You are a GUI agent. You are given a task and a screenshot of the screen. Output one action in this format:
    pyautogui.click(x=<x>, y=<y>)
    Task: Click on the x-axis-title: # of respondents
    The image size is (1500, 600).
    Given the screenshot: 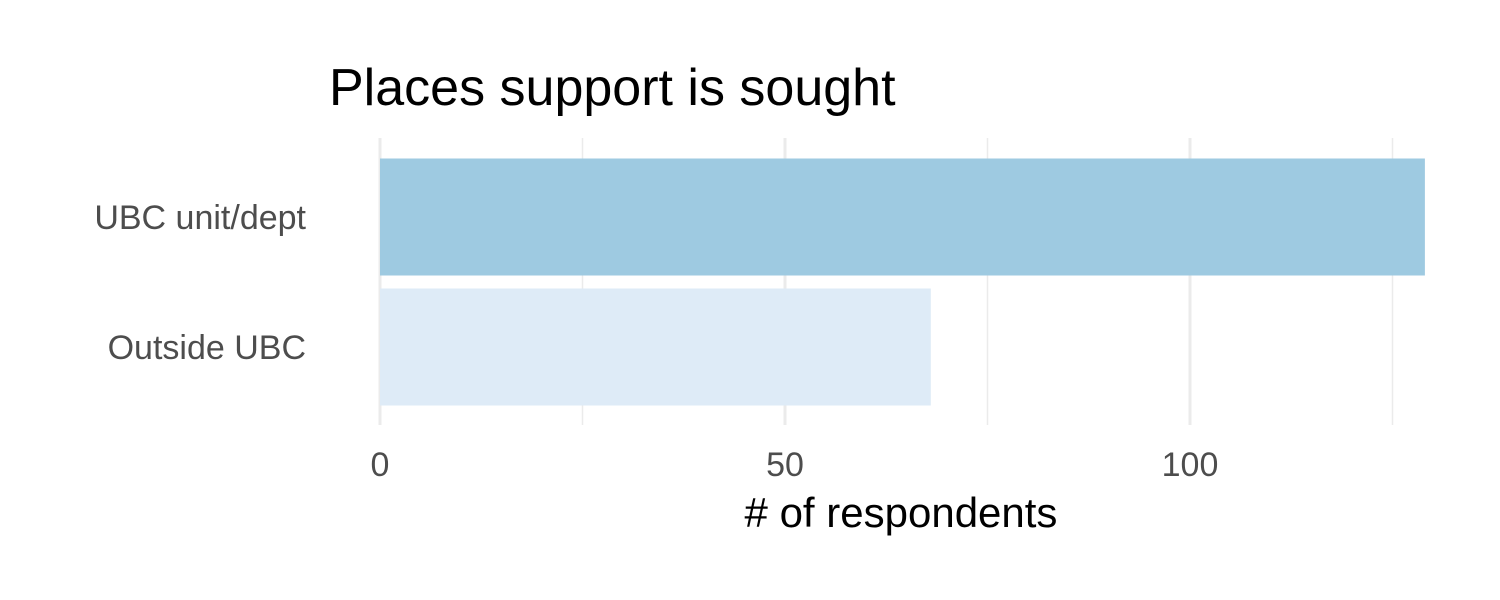 What is the action you would take?
    pyautogui.click(x=901, y=512)
    